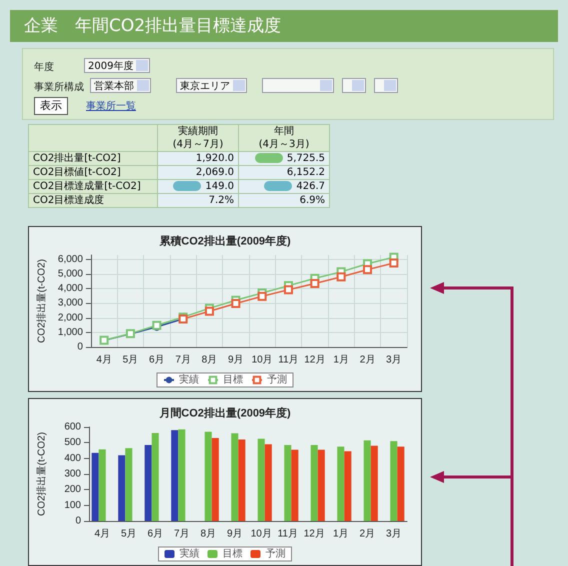 The width and height of the screenshot is (568, 566). Describe the element at coordinates (128, 534) in the screenshot. I see `x-tick-label: 5月` at that location.